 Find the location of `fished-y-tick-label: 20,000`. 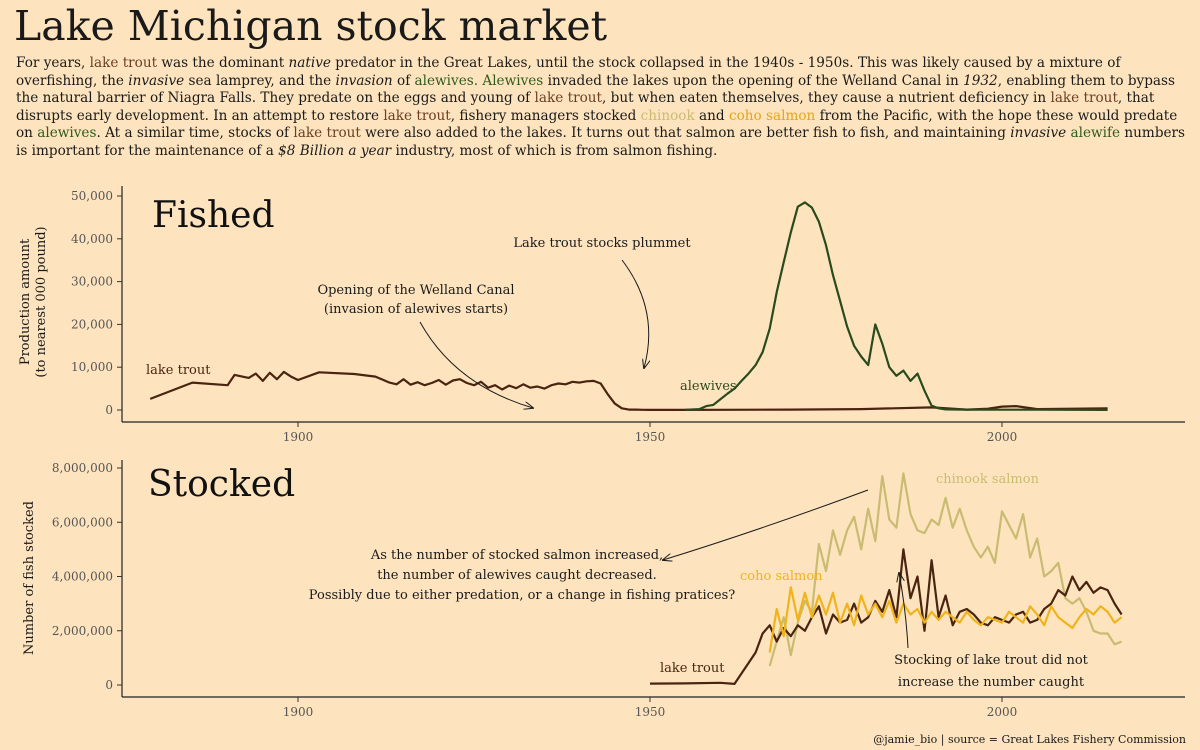

fished-y-tick-label: 20,000 is located at coordinates (92, 324).